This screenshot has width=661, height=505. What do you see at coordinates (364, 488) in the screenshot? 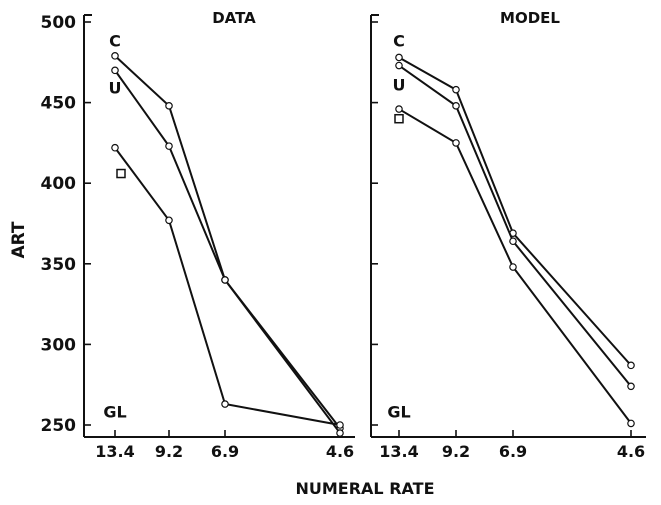
I see `x-axis-label: NUMERAL RATE` at bounding box center [364, 488].